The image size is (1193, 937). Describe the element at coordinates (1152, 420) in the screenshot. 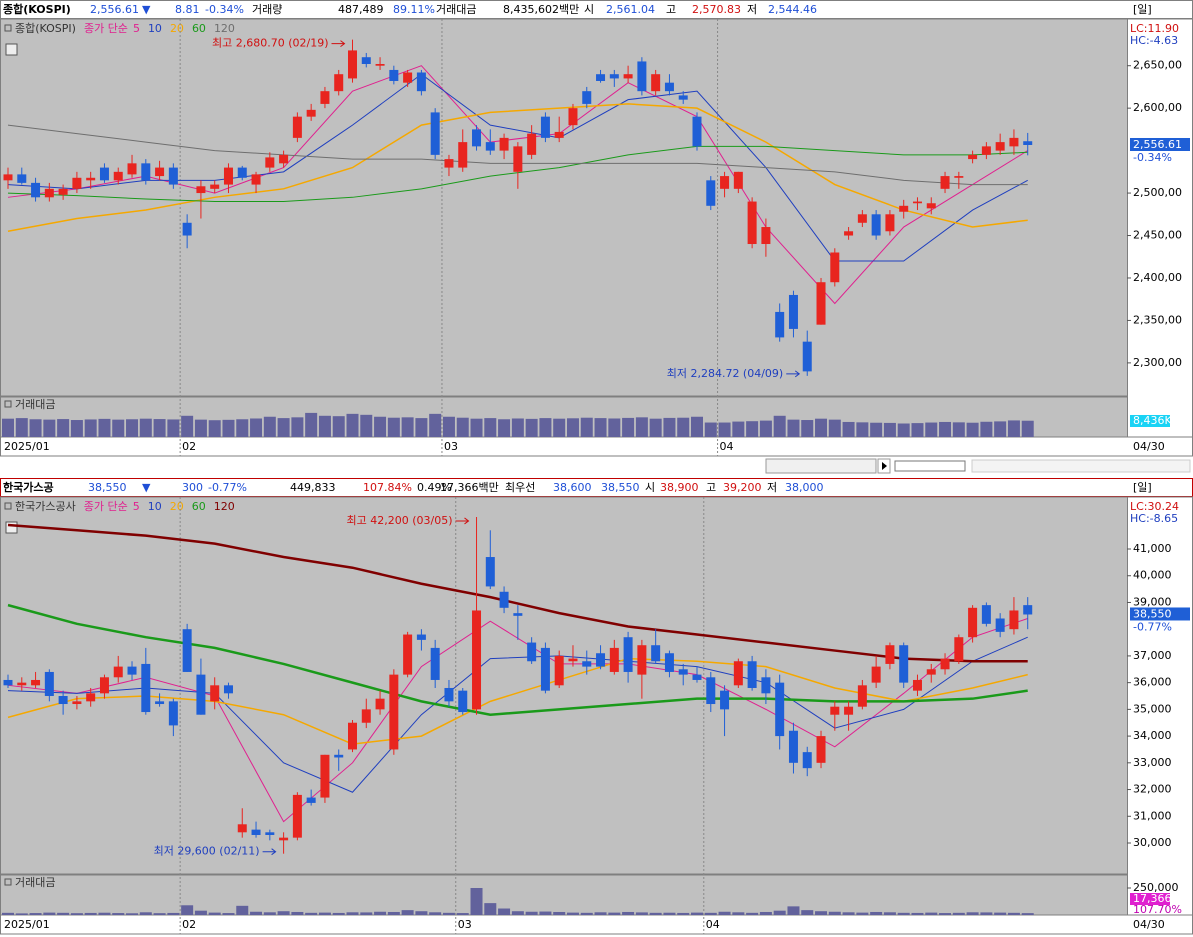

I see `volume-label: 8,436K` at that location.